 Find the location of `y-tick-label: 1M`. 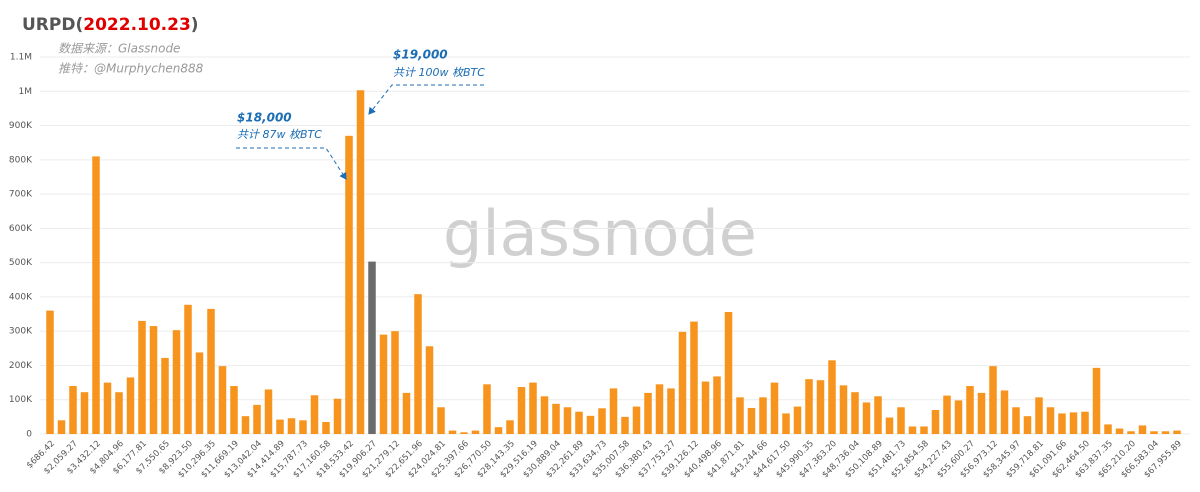

y-tick-label: 1M is located at coordinates (26, 92).